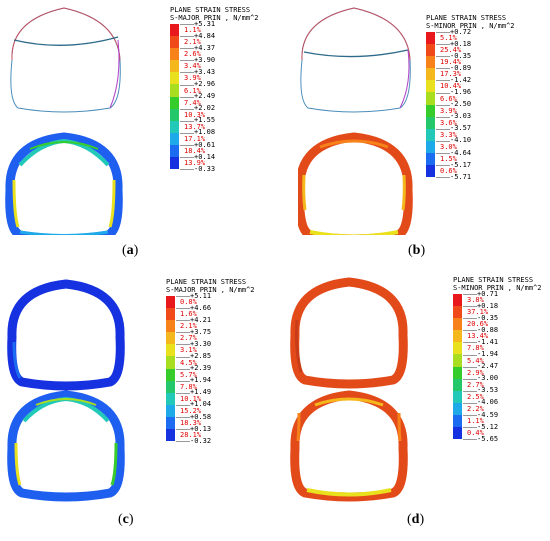  Describe the element at coordinates (201, 416) in the screenshot. I see `legend-value: +0.58` at that location.